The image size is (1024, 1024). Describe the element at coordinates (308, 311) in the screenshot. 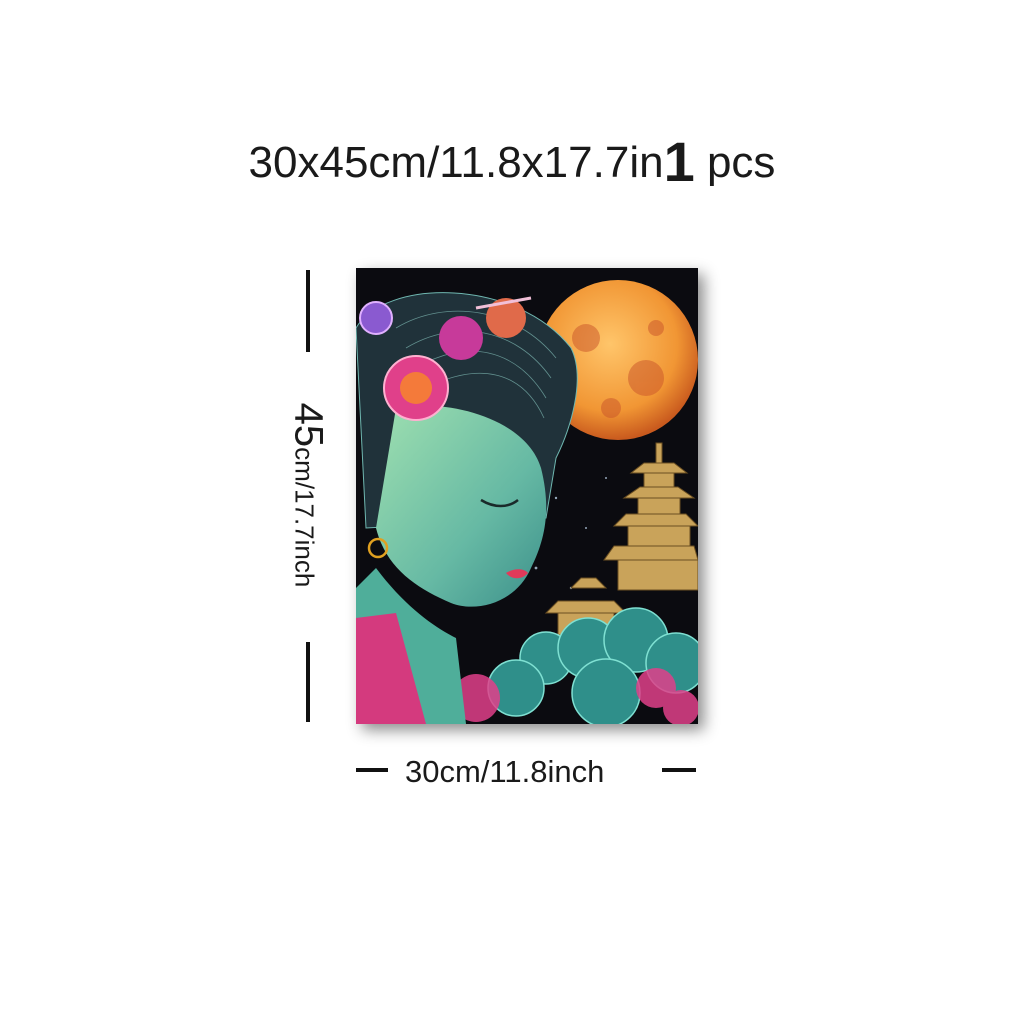

I see `height-dimension-line-top` at that location.